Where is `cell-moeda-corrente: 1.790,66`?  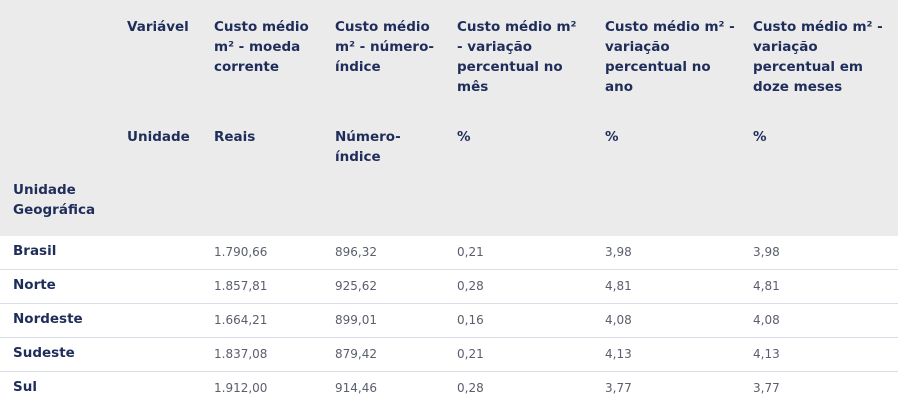
cell-moeda-corrente: 1.790,66 is located at coordinates (241, 252).